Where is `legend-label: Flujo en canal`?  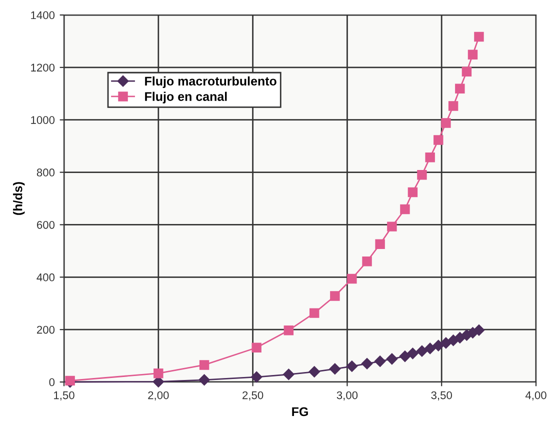
legend-label: Flujo en canal is located at coordinates (186, 98).